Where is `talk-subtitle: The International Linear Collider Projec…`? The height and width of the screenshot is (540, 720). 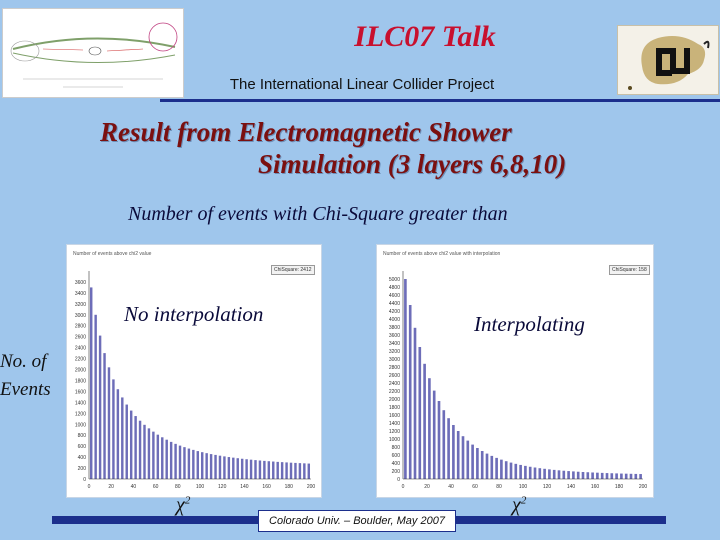
talk-subtitle: The International Linear Collider Projec… is located at coordinates (362, 84).